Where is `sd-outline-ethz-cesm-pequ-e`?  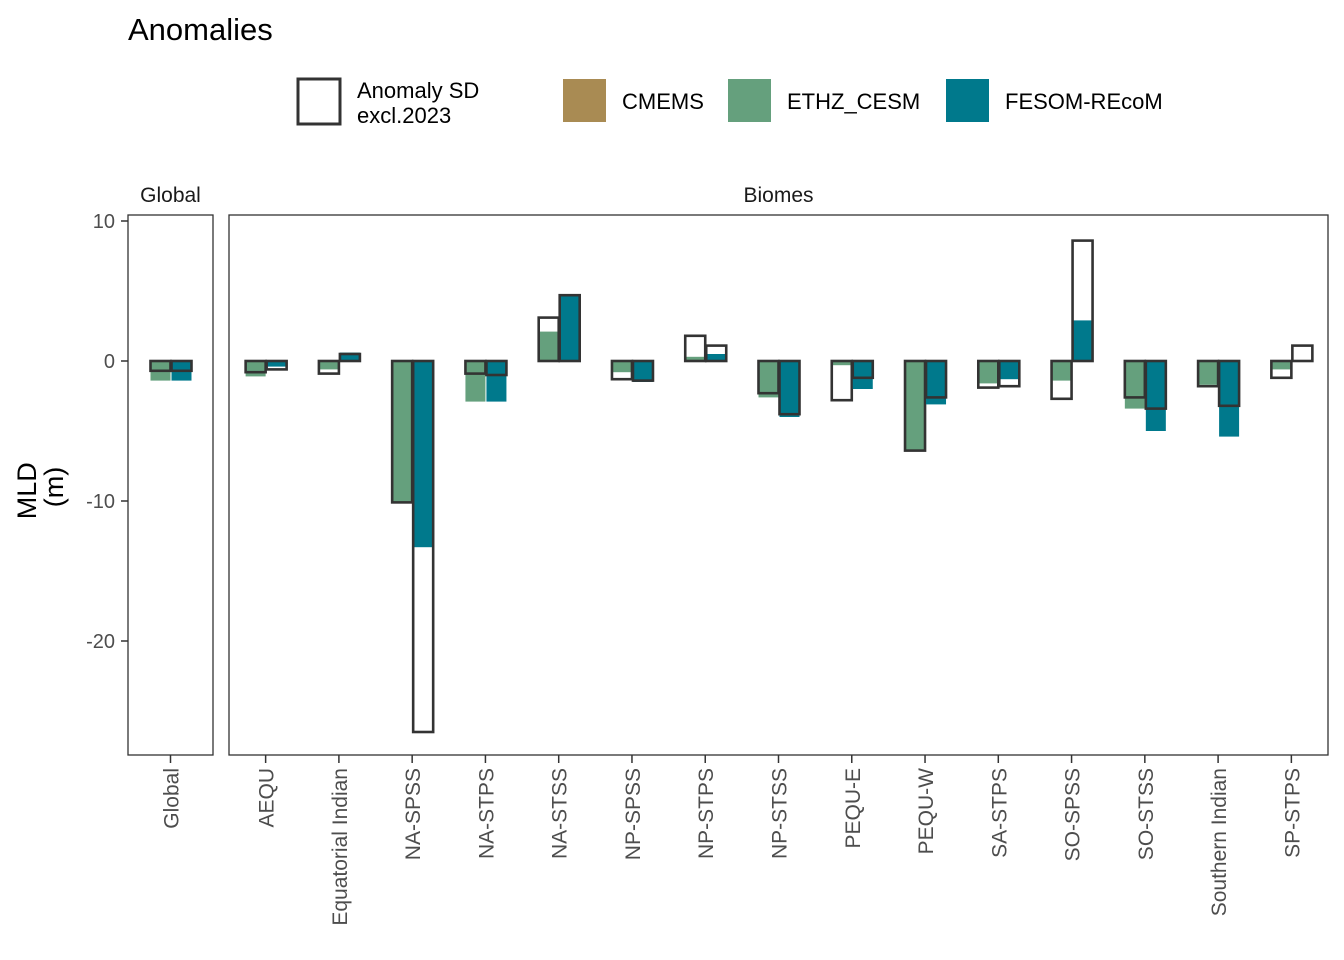 sd-outline-ethz-cesm-pequ-e is located at coordinates (842, 380).